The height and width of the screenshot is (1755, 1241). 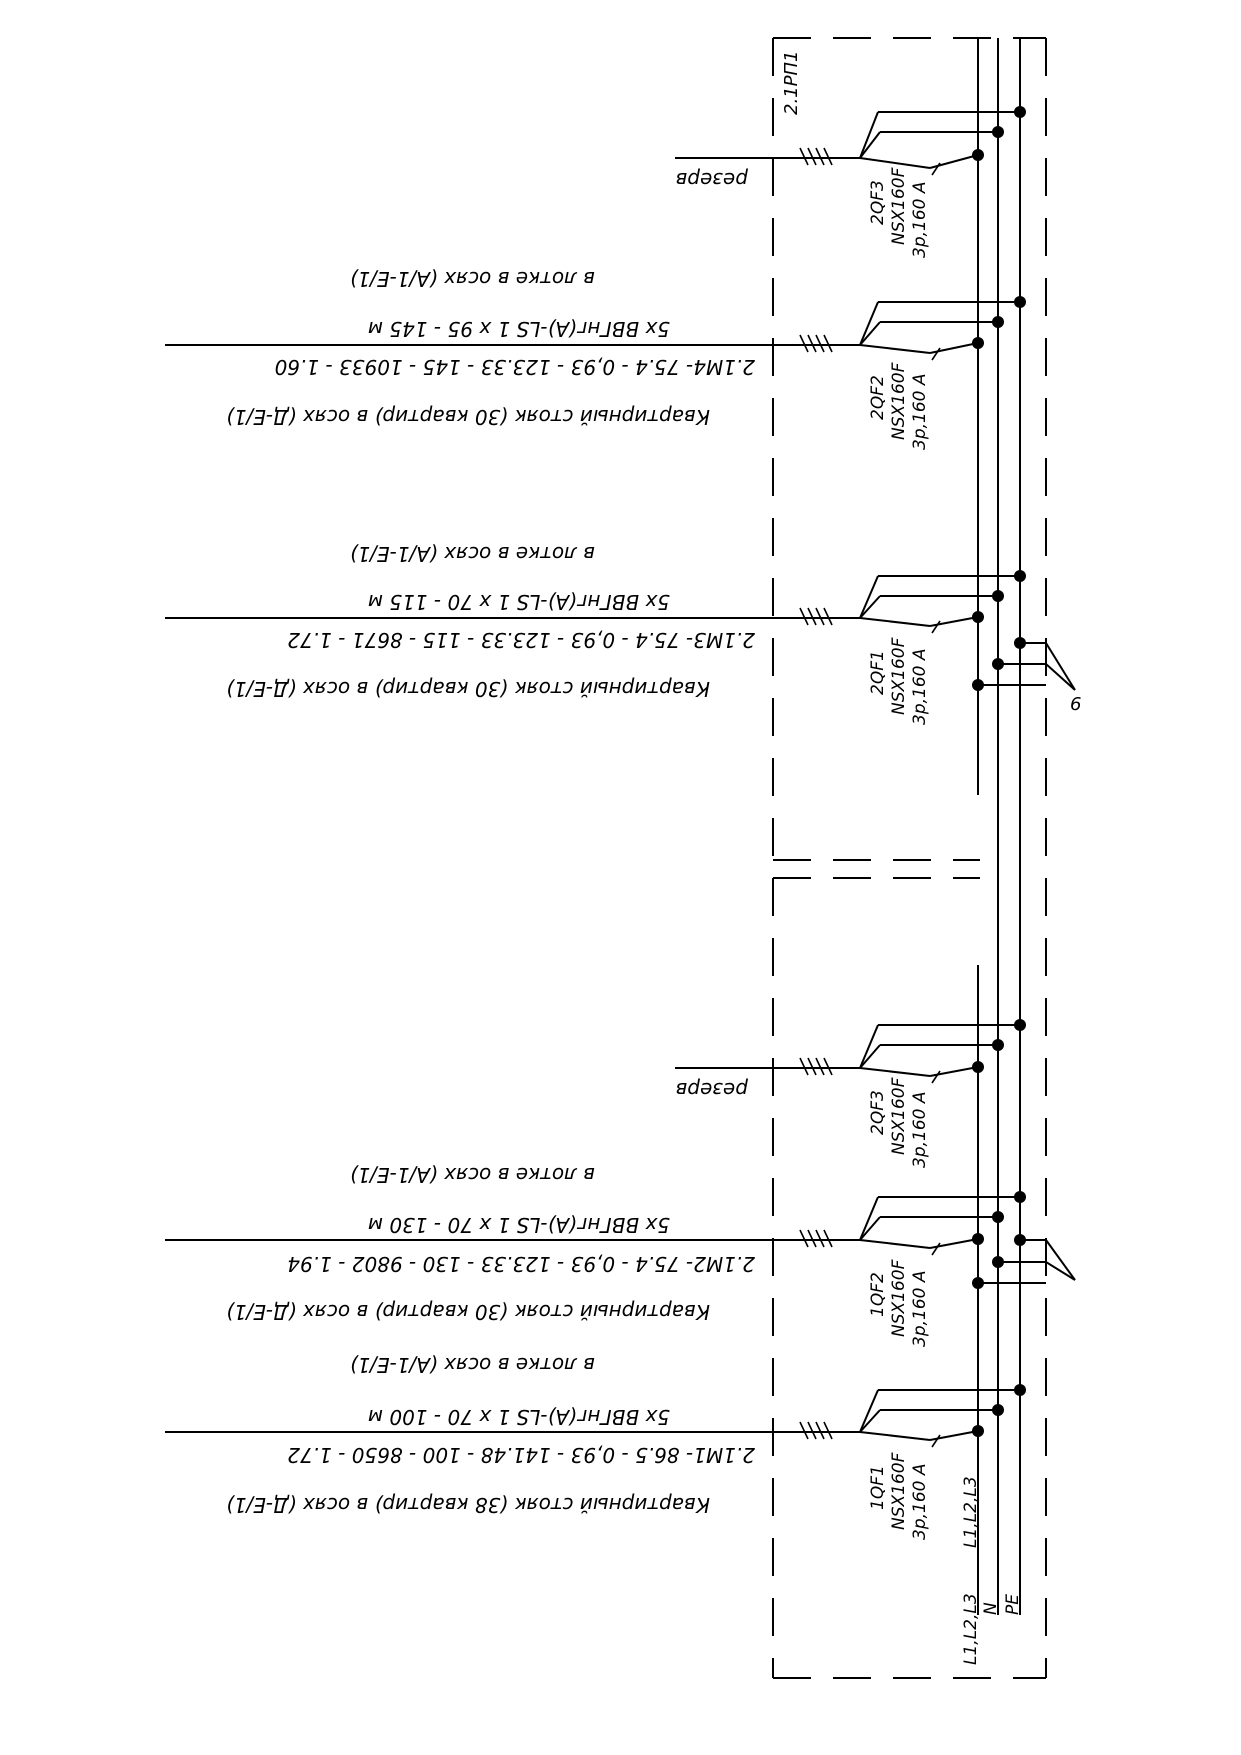 What do you see at coordinates (920, 1130) in the screenshot?
I see `breaker-lower-2qf3-rating: 3p,160 A` at bounding box center [920, 1130].